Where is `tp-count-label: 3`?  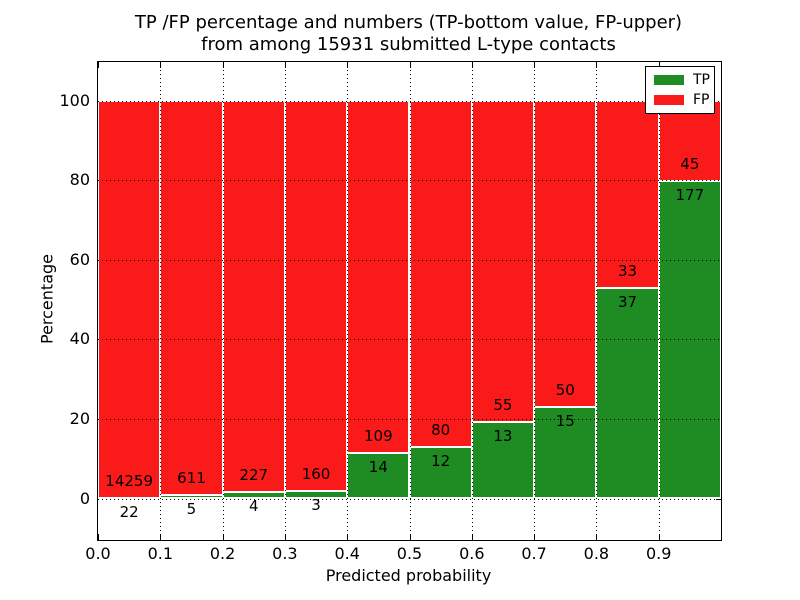 tp-count-label: 3 is located at coordinates (316, 505).